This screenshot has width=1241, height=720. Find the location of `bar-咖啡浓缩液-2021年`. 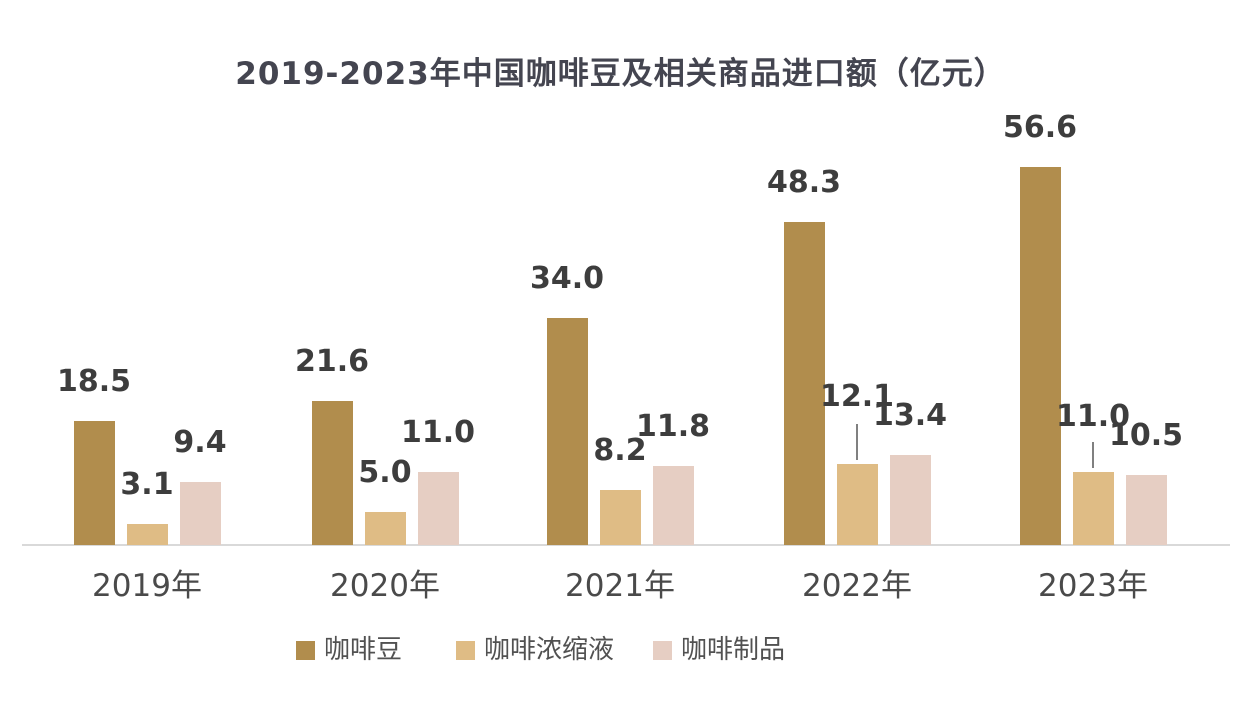

bar-咖啡浓缩液-2021年 is located at coordinates (620, 517).